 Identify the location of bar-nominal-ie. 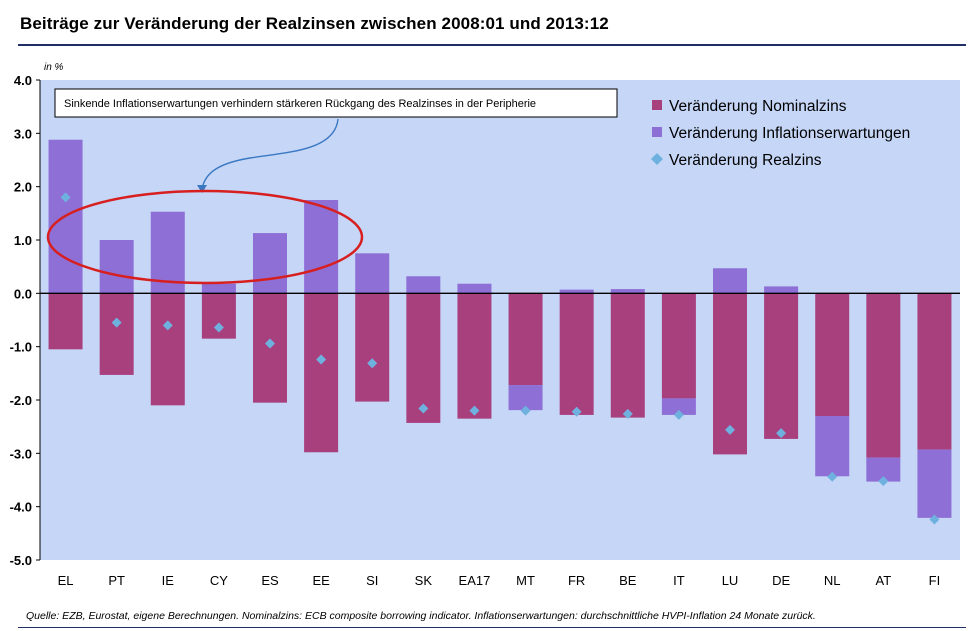
(167, 349).